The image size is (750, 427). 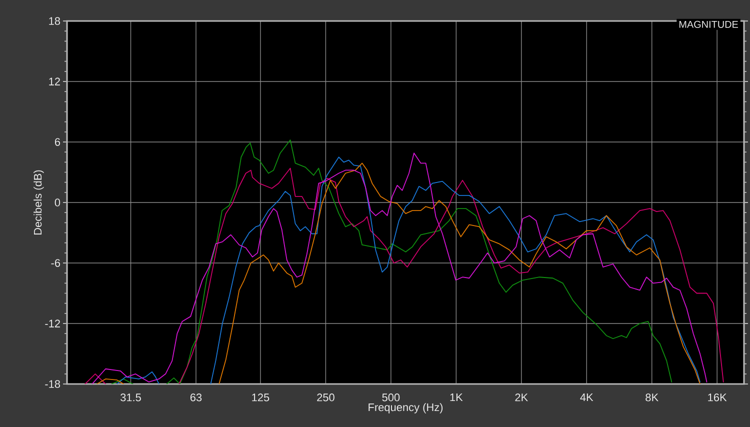 I want to click on x-tick-label: 125, so click(x=261, y=398).